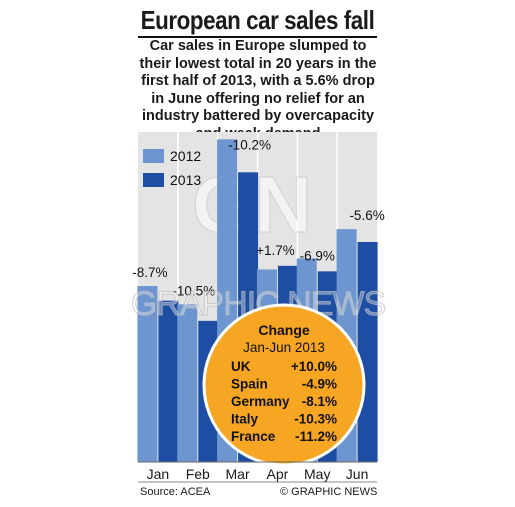 The width and height of the screenshot is (515, 507). I want to click on x-tick-label: May, so click(317, 474).